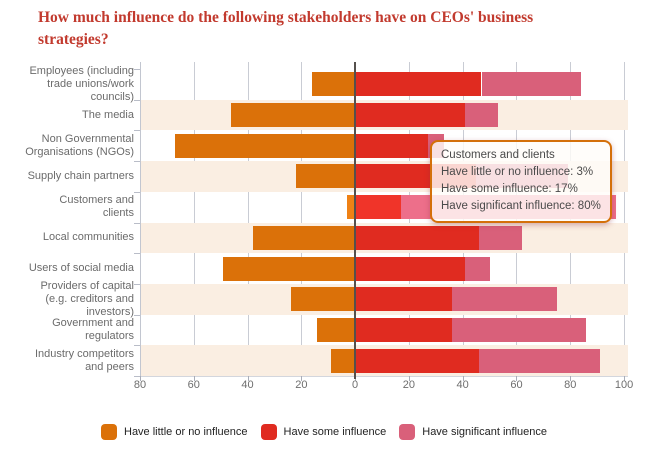  I want to click on category-label: Customers and clients, so click(96, 207).